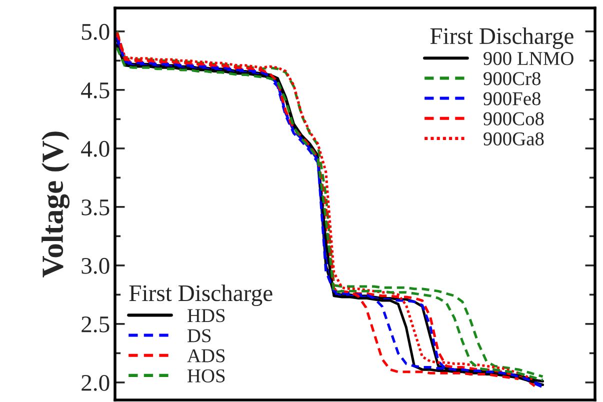 This screenshot has height=402, width=603. I want to click on legend-label: HDS, so click(206, 315).